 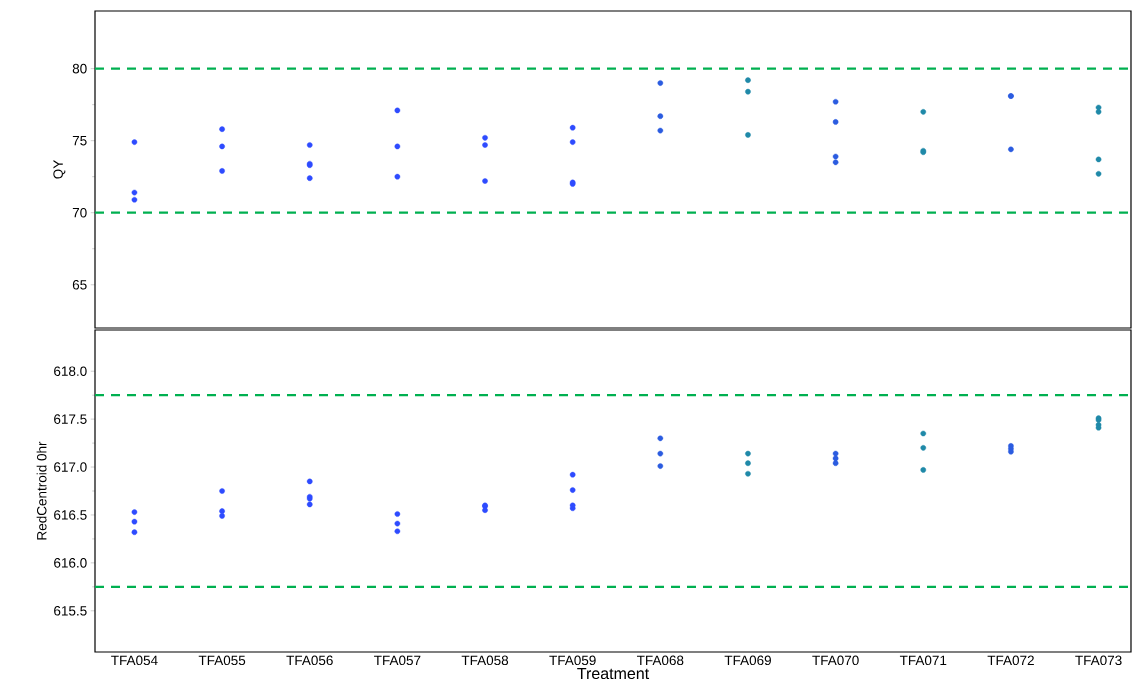 What do you see at coordinates (79, 68) in the screenshot?
I see `y-tick-label: 80` at bounding box center [79, 68].